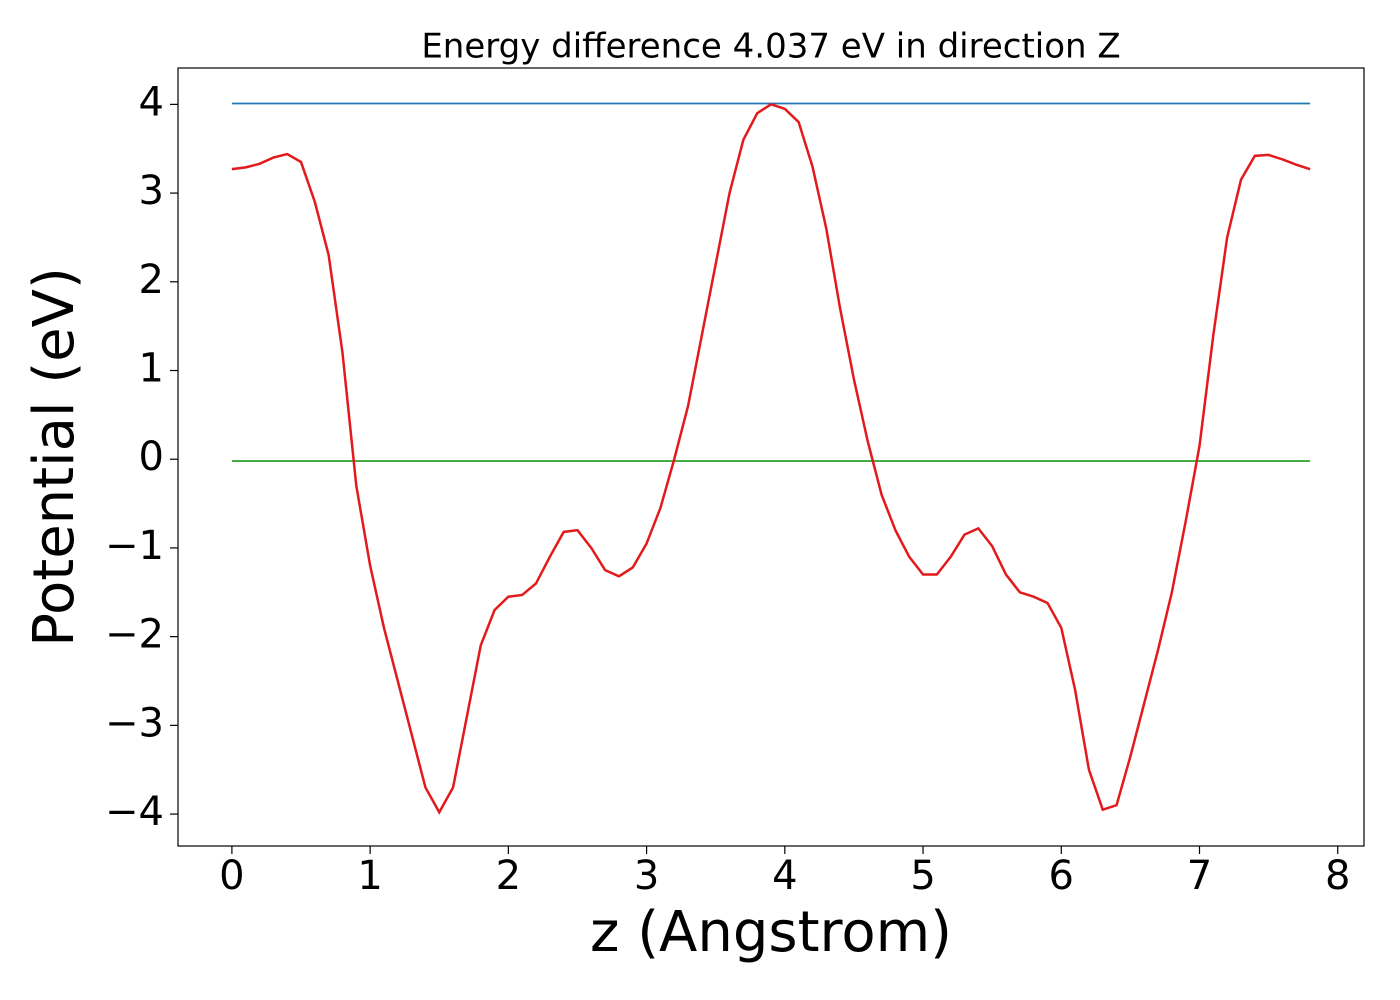  Describe the element at coordinates (369, 876) in the screenshot. I see `x-tick-label: 1` at that location.